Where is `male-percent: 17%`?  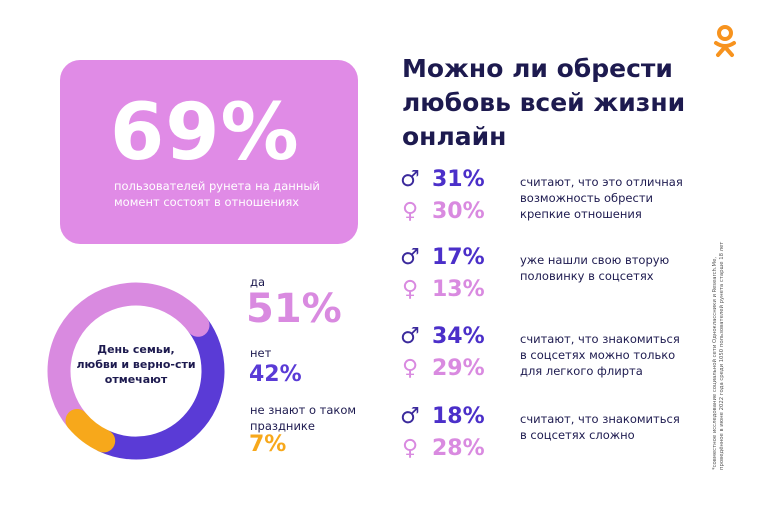
male-percent: 17% is located at coordinates (458, 257).